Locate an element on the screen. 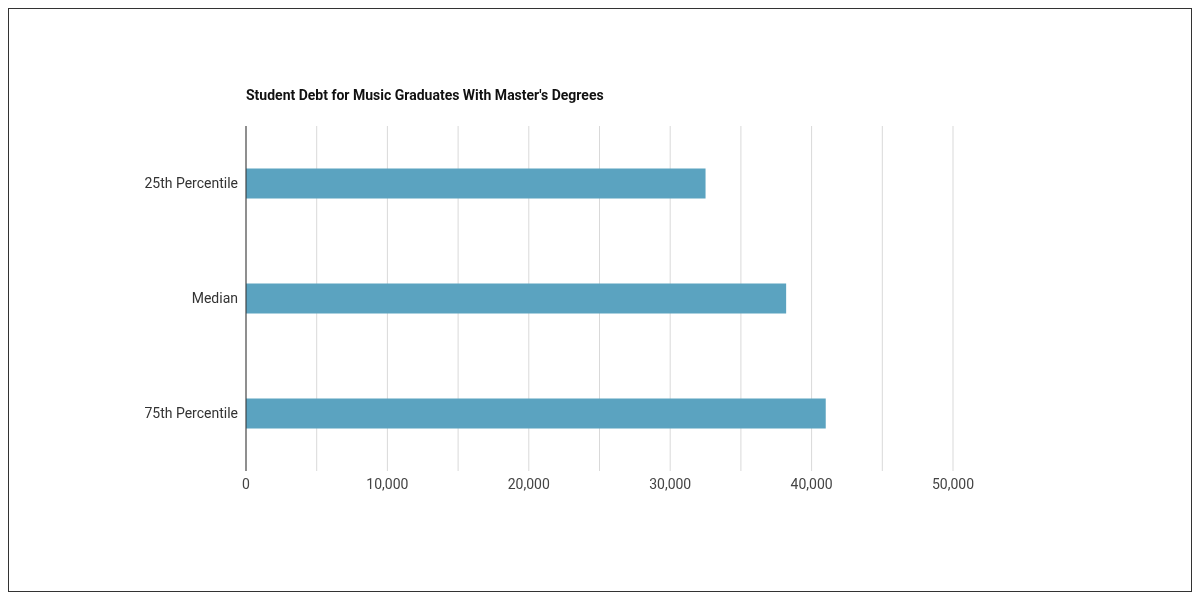 This screenshot has height=600, width=1200. x-tick-label: 40,000 is located at coordinates (811, 483).